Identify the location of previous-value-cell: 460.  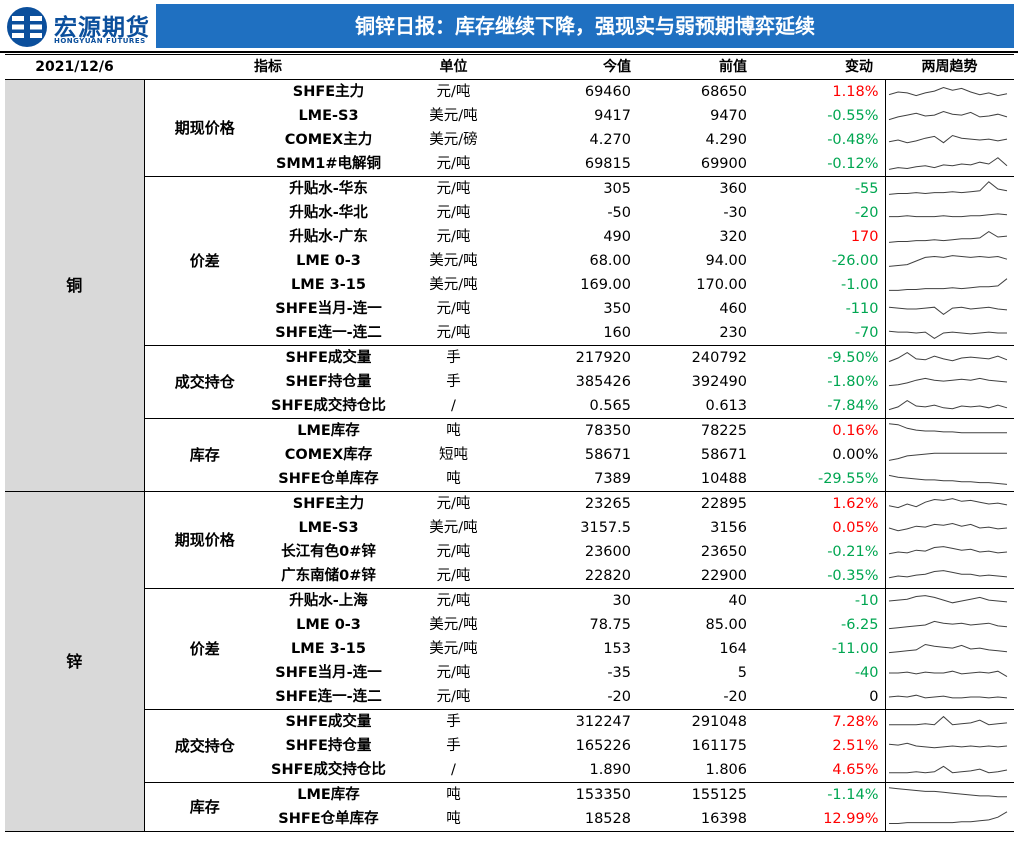
(733, 309).